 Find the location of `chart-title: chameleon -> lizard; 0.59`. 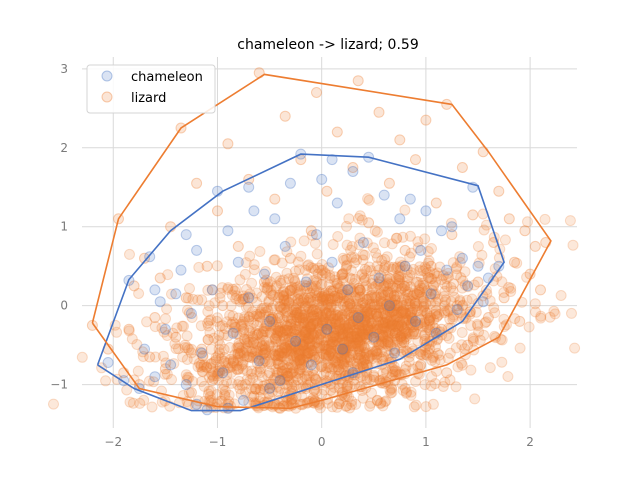

chart-title: chameleon -> lizard; 0.59 is located at coordinates (327, 45).